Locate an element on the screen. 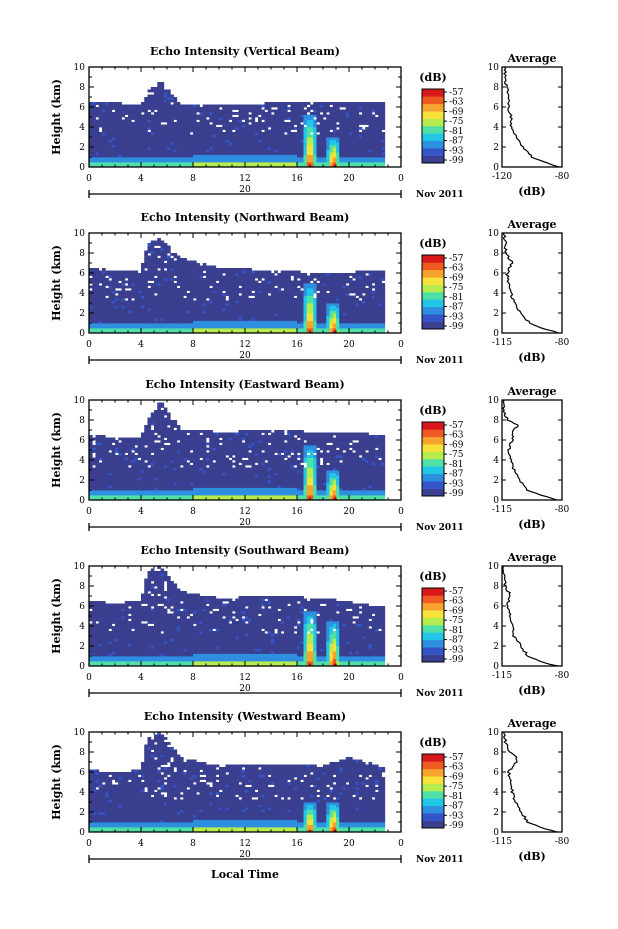  heatmap is located at coordinates (237, 125).